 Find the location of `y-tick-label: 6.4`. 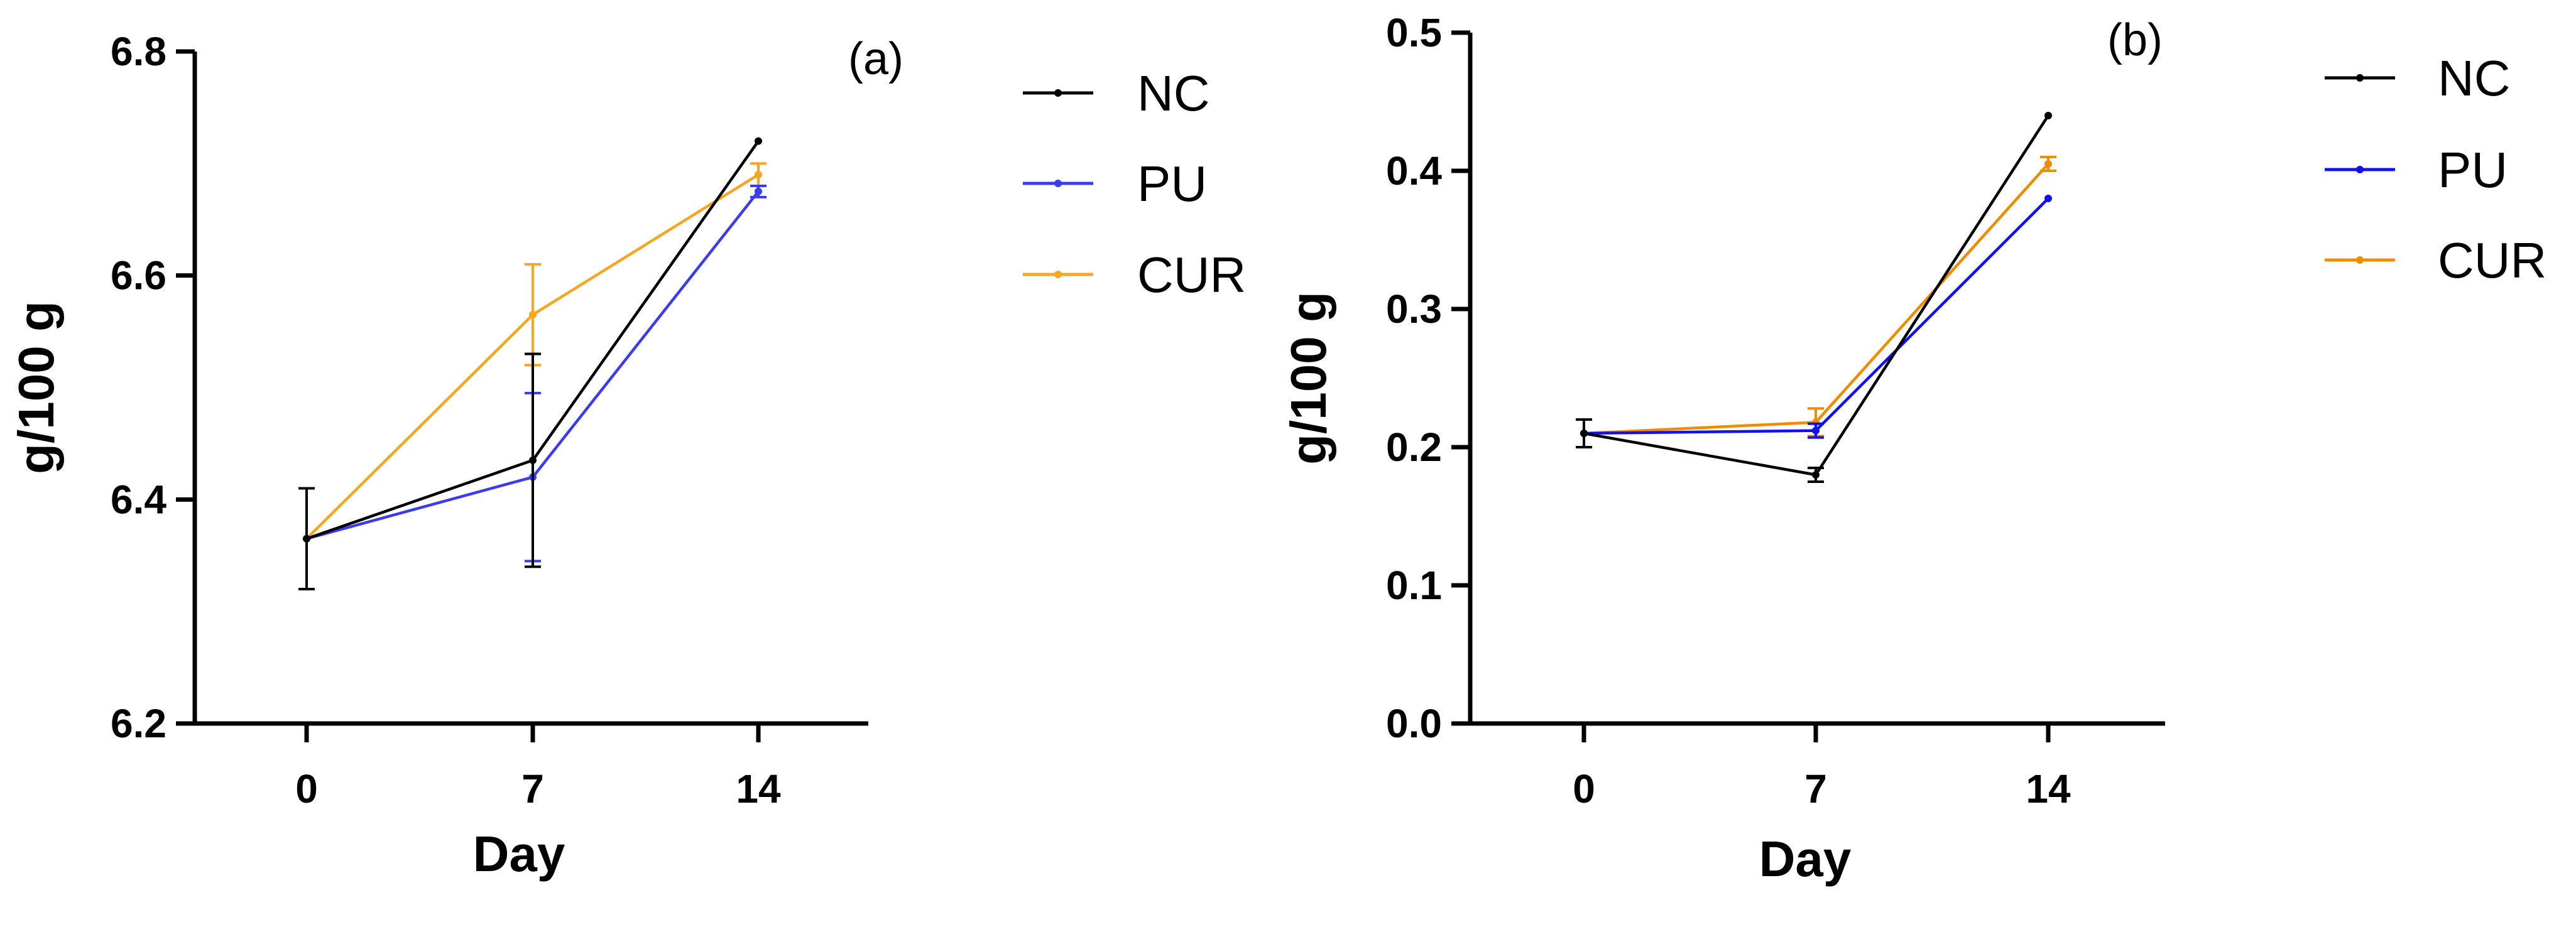

y-tick-label: 6.4 is located at coordinates (138, 499).